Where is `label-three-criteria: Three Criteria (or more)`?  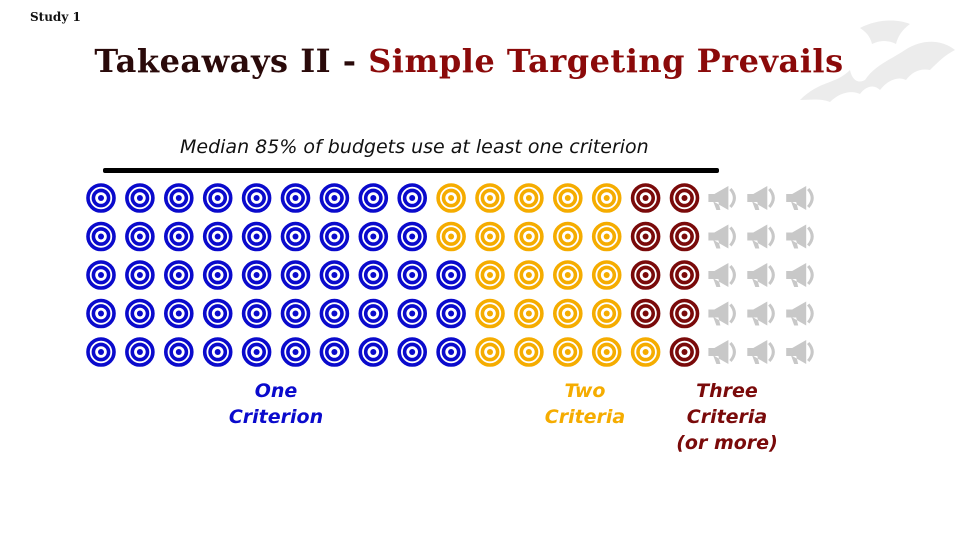 label-three-criteria: Three Criteria (or more) is located at coordinates (727, 417).